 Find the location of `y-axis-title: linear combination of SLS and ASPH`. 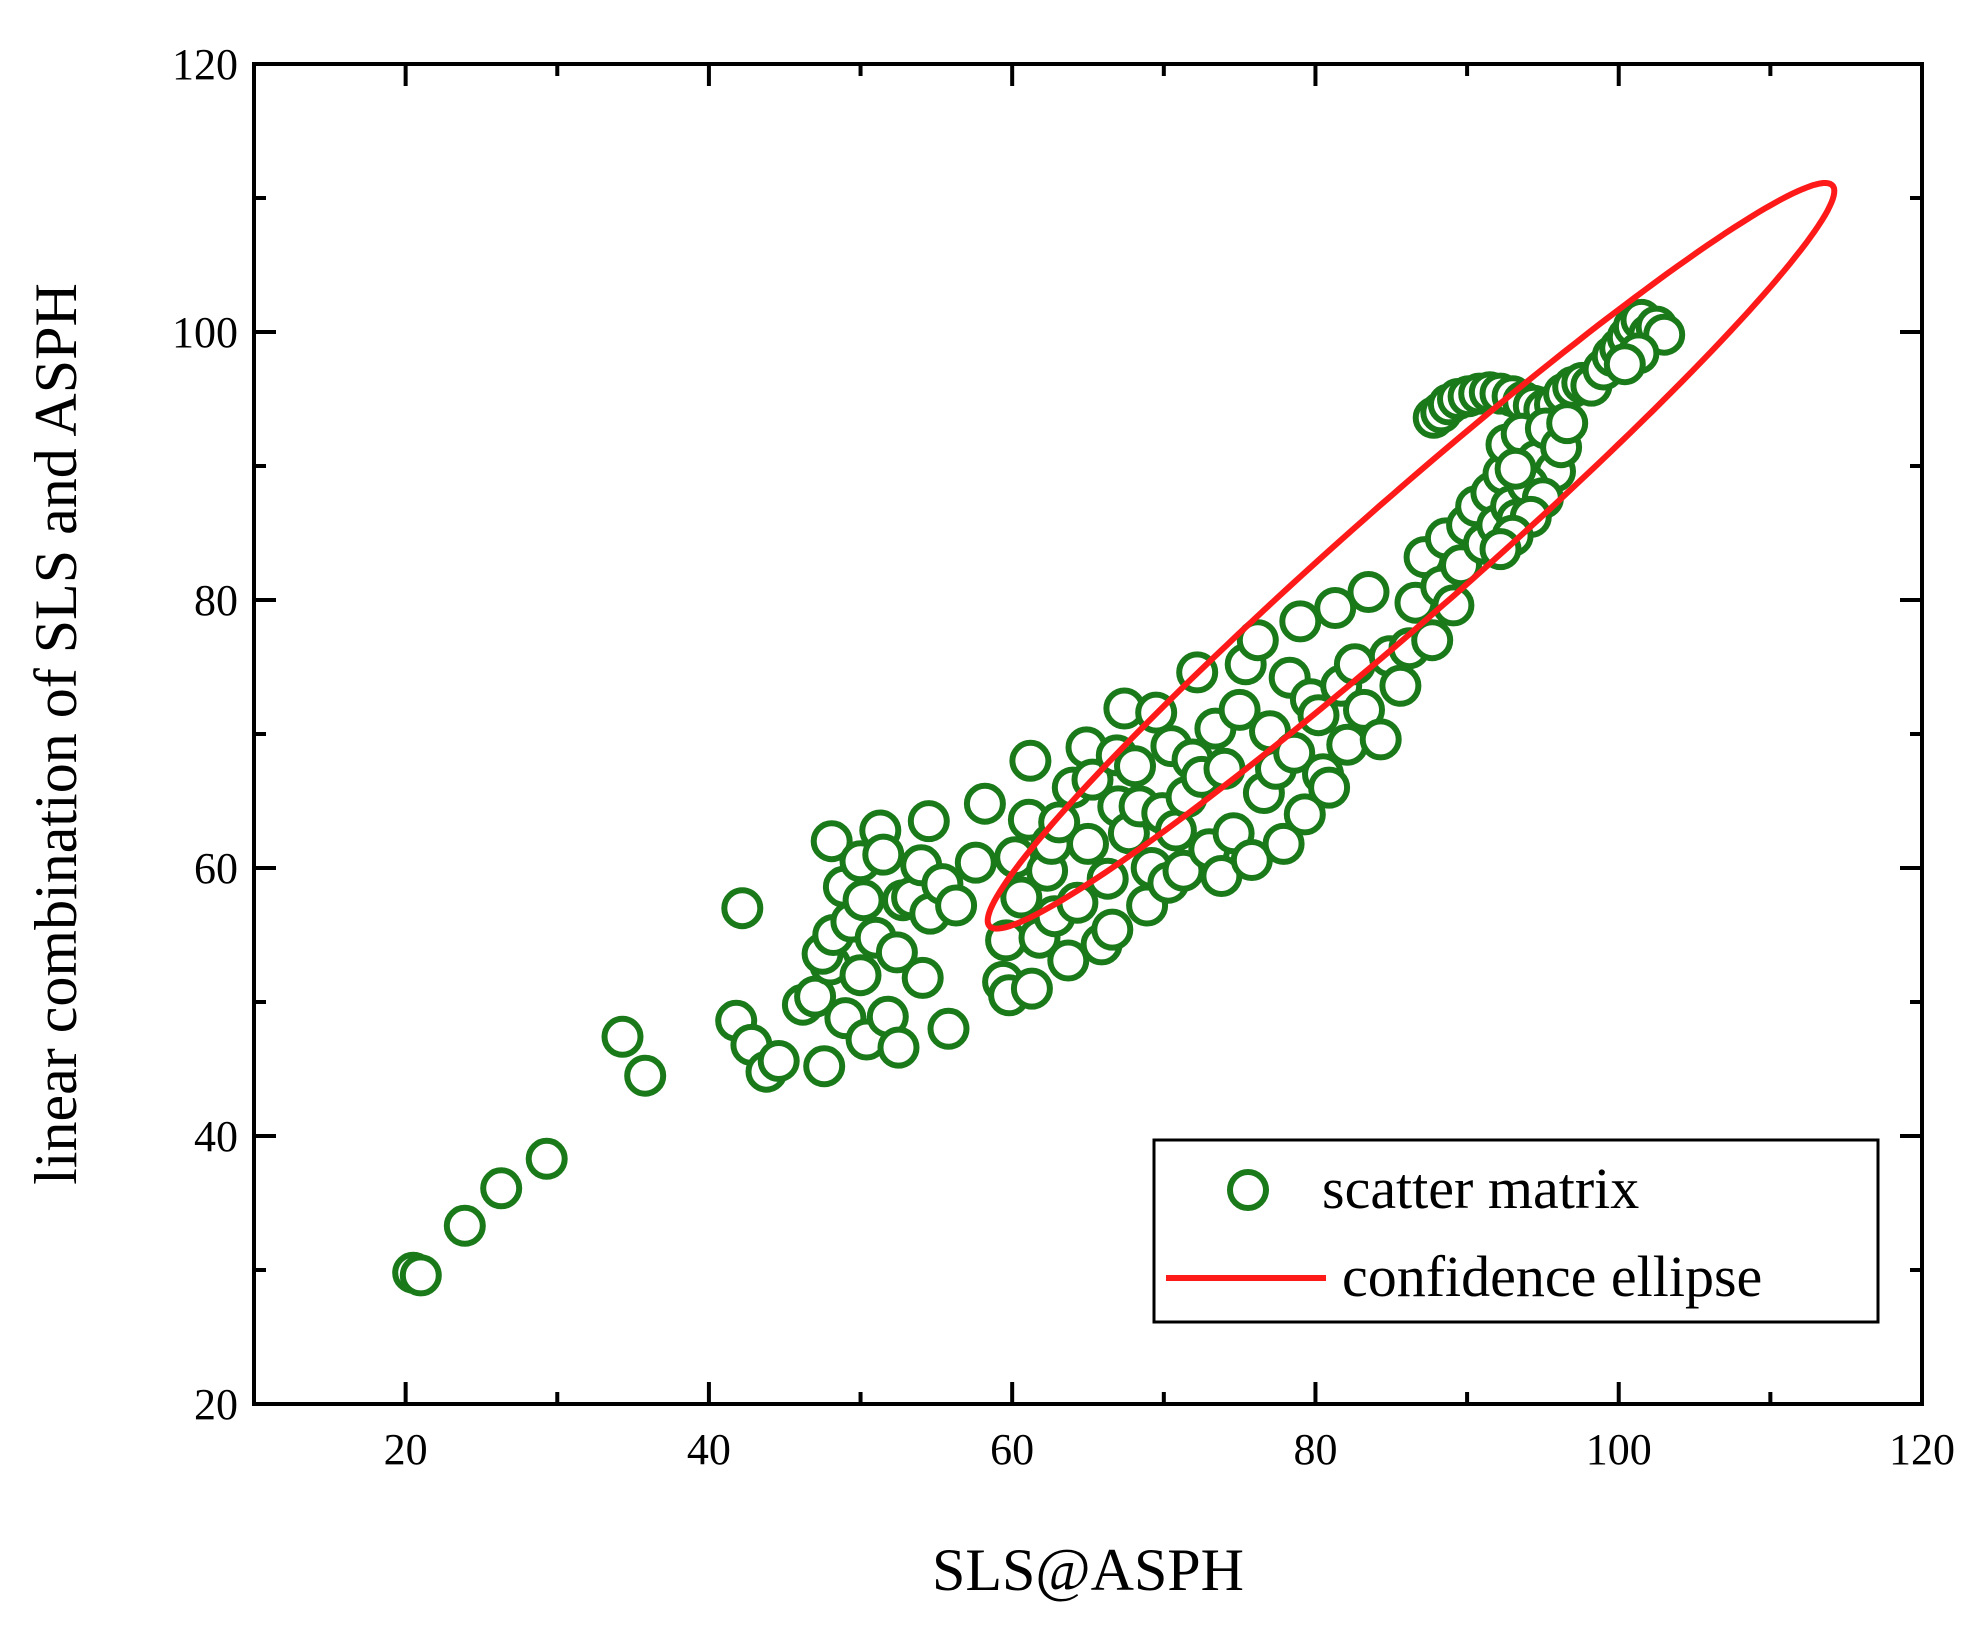

y-axis-title: linear combination of SLS and ASPH is located at coordinates (56, 734).